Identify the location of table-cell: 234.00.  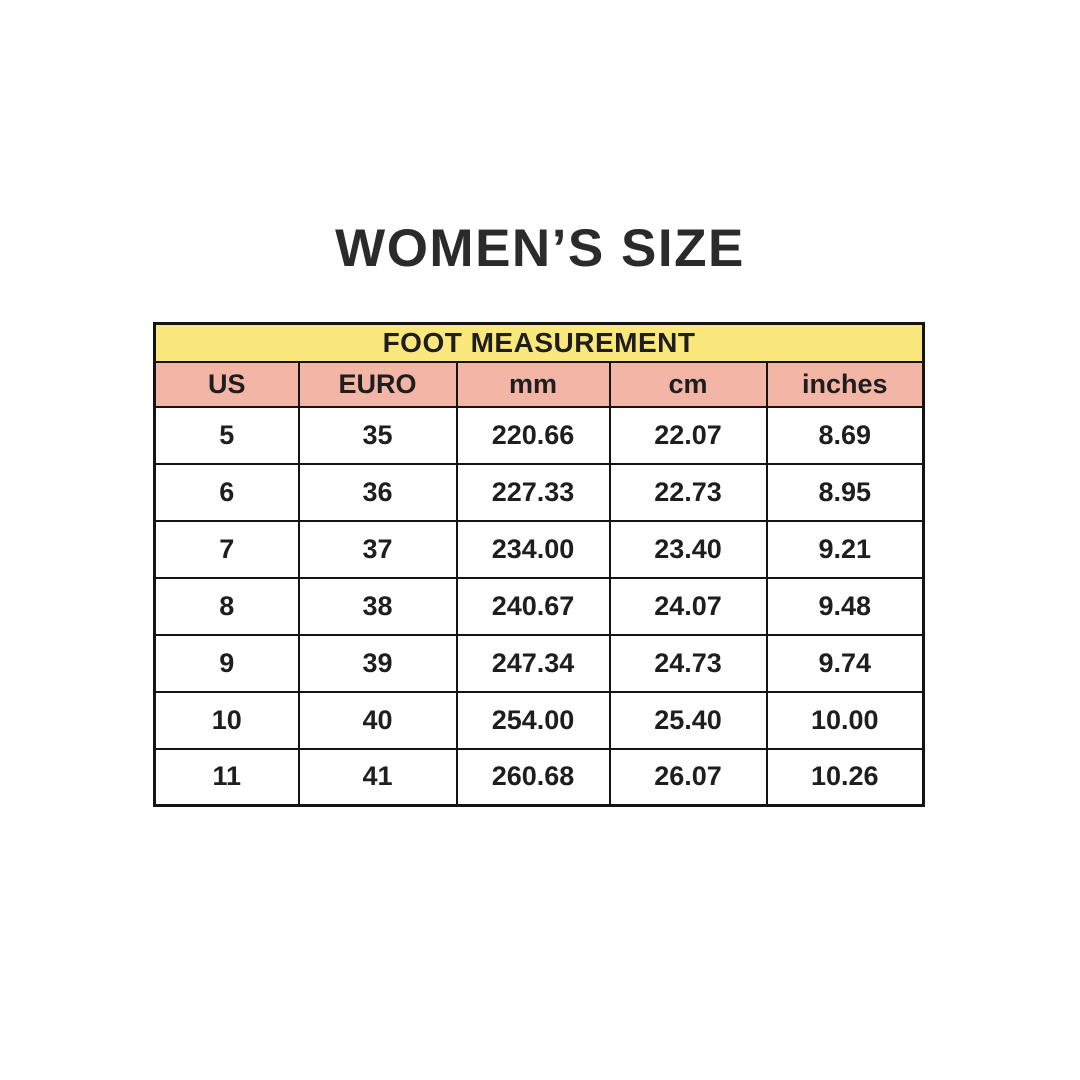
(533, 549).